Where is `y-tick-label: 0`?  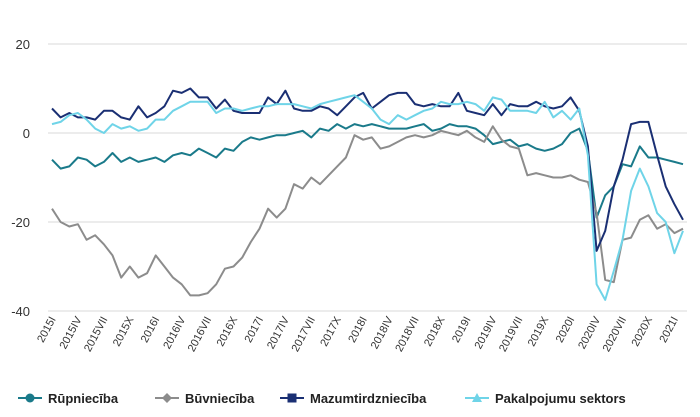
y-tick-label: 0 is located at coordinates (26, 133).